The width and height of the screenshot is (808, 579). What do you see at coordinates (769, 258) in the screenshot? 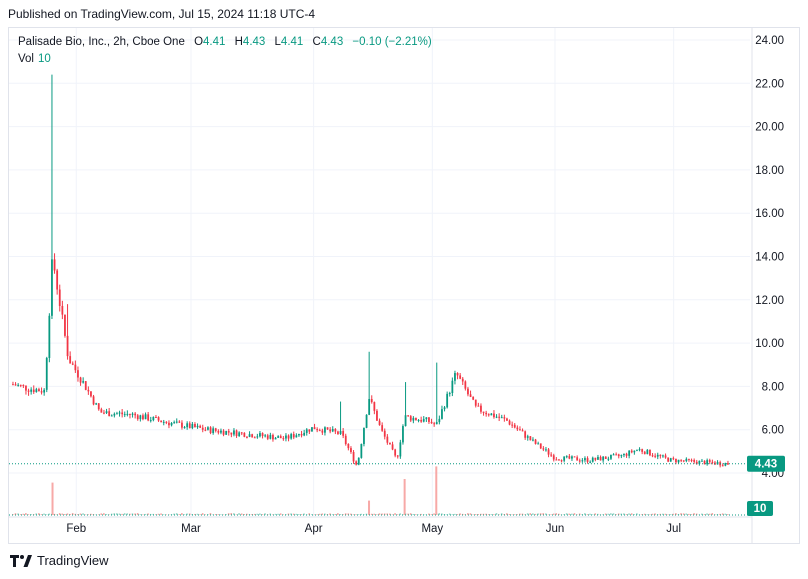
I see `y-tick-label: 14.00` at bounding box center [769, 258].